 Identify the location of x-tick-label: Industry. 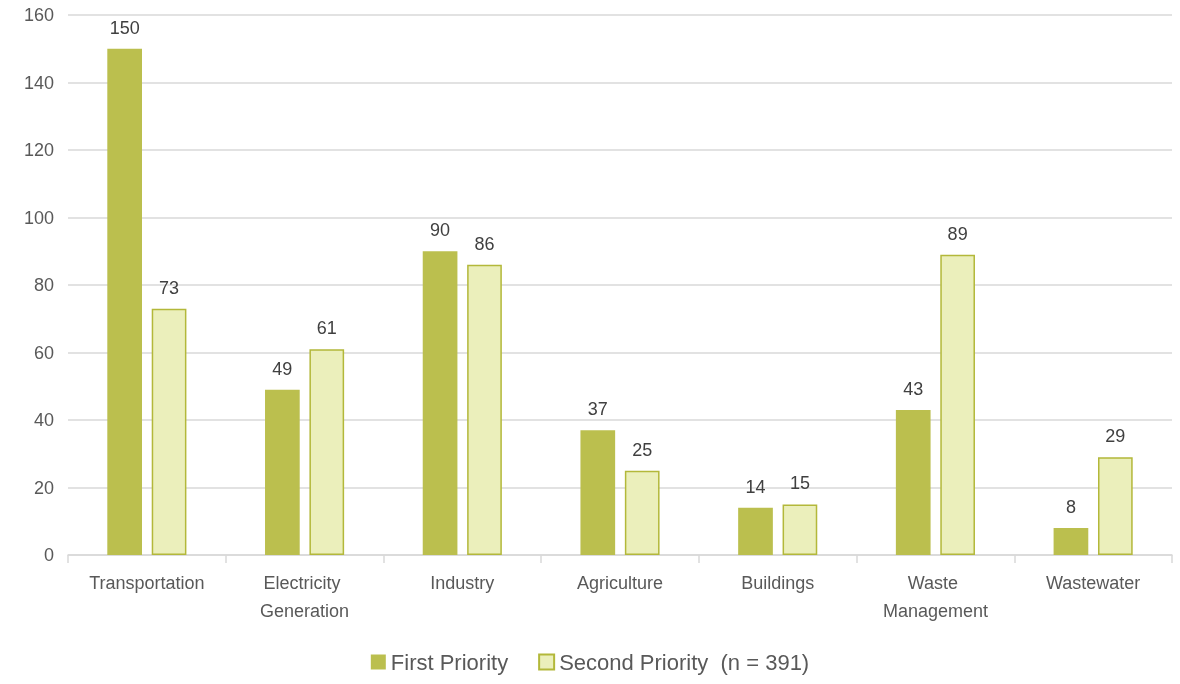
(462, 583).